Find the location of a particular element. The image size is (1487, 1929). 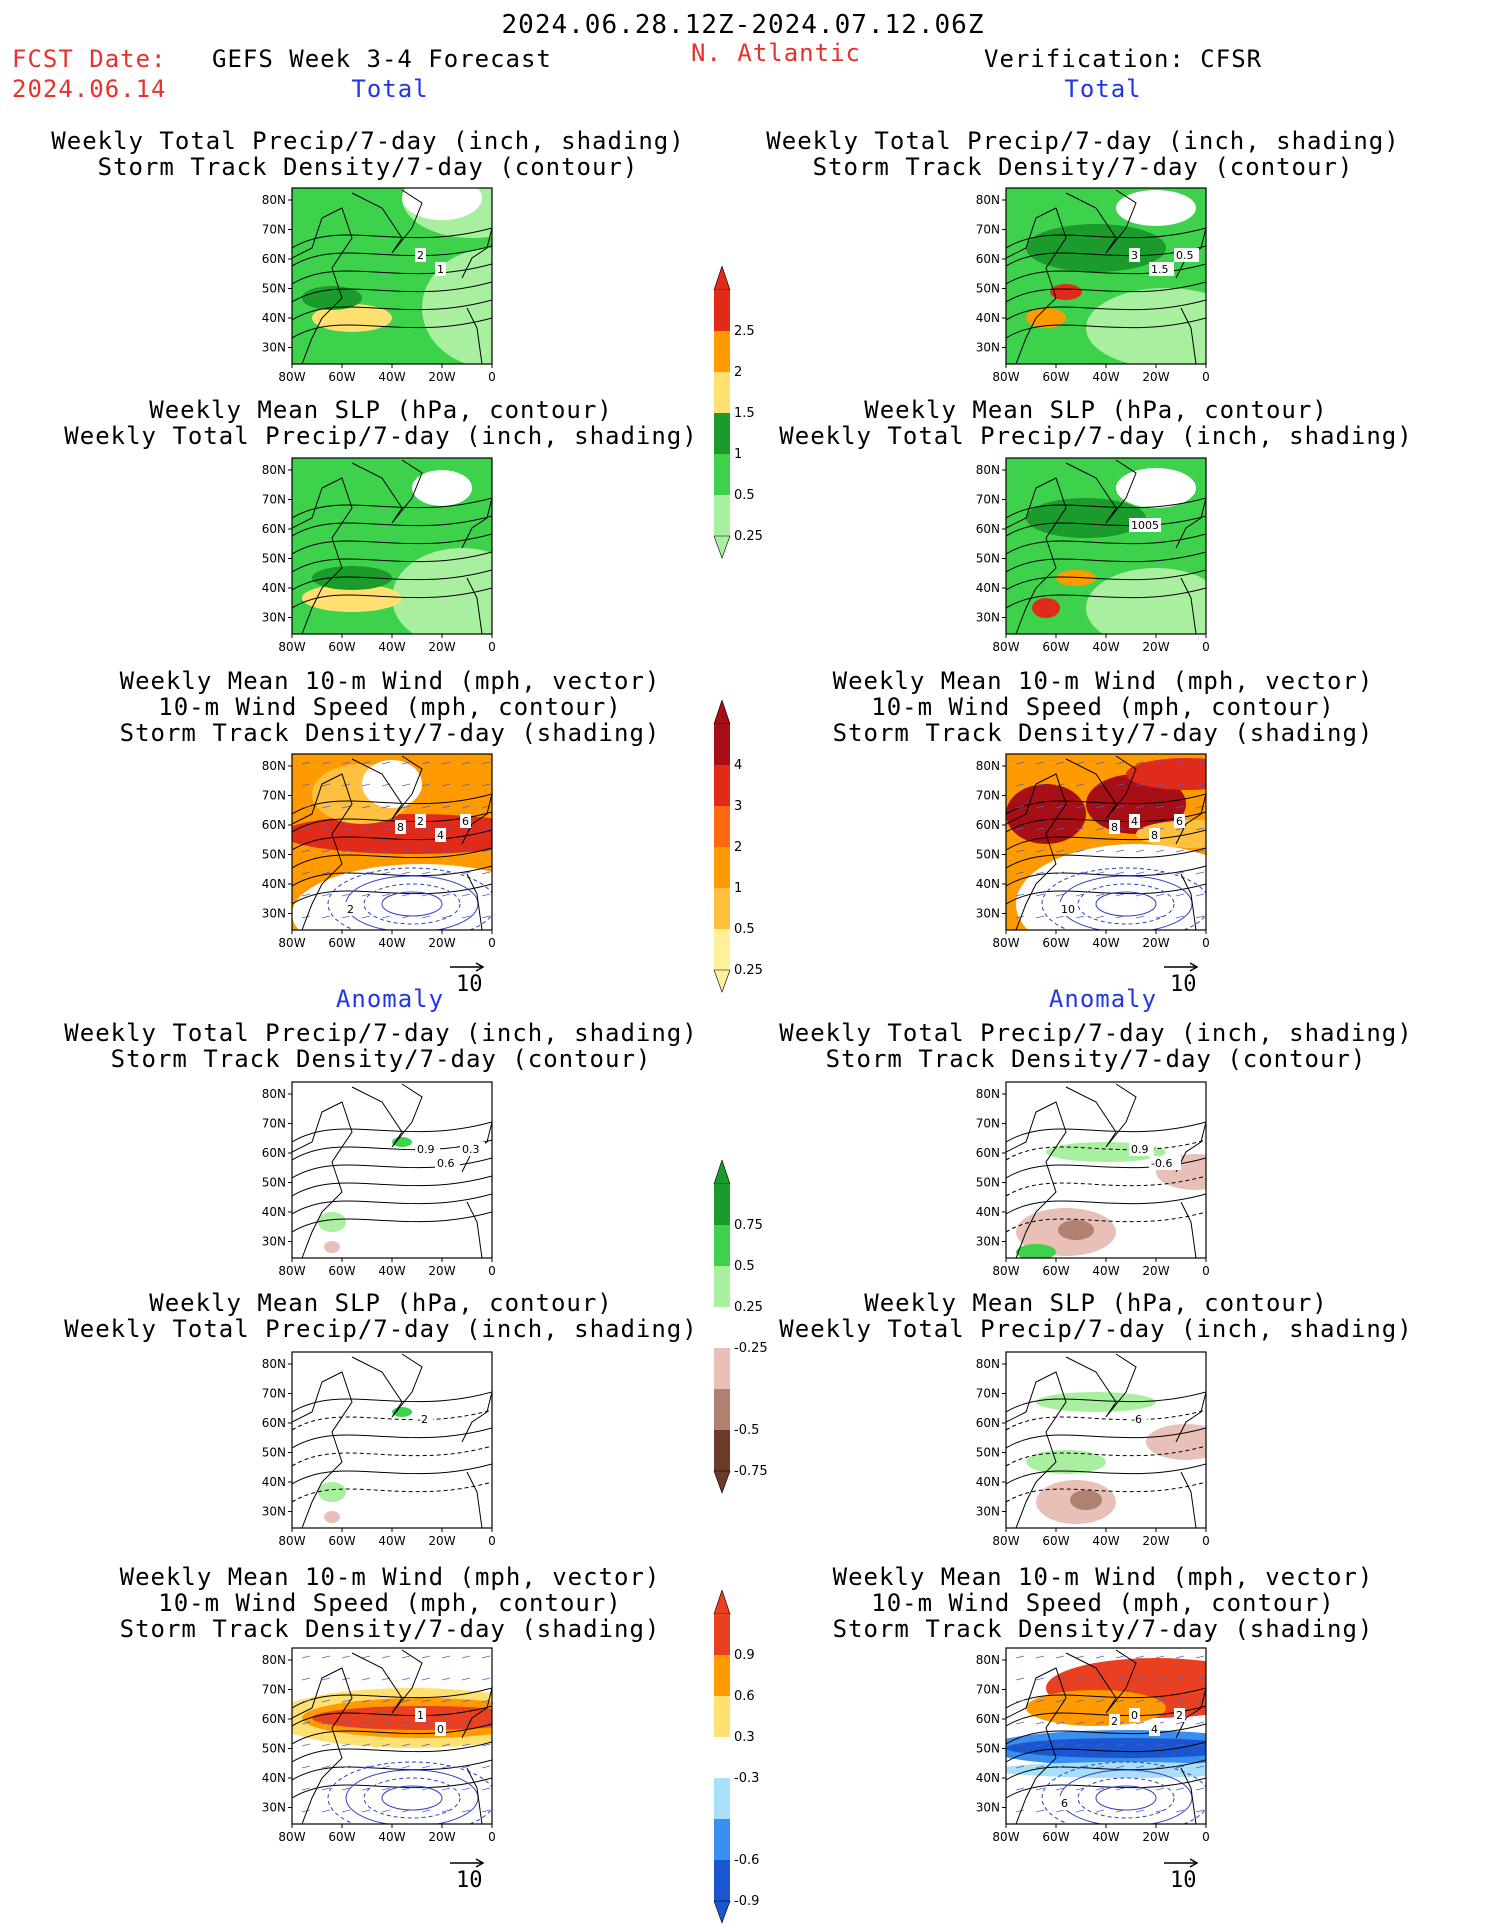

contour-label: 0.5 is located at coordinates (1185, 255).